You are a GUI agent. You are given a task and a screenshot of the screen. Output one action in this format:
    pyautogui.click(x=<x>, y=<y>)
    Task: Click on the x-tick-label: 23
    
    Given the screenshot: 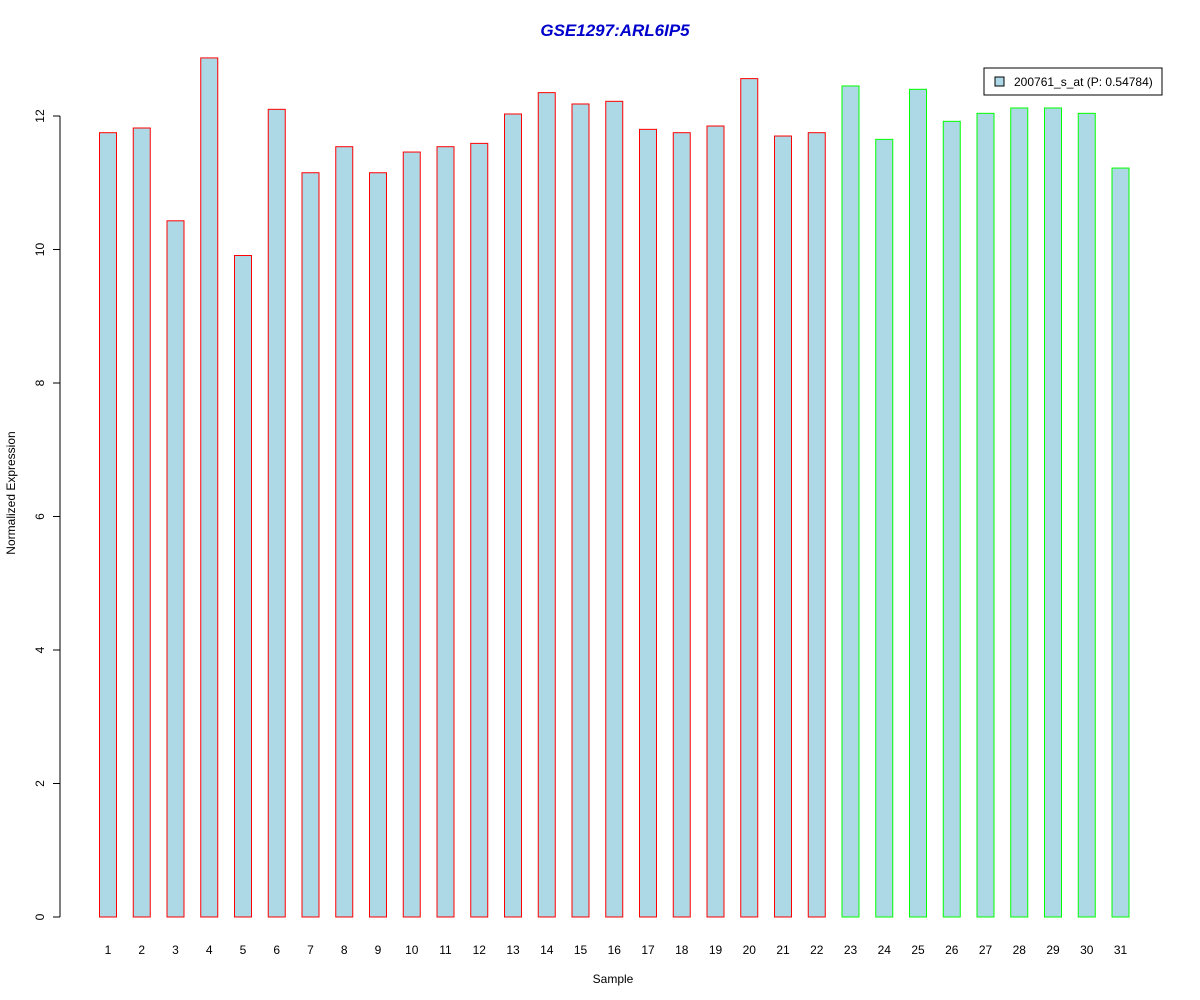 What is the action you would take?
    pyautogui.click(x=851, y=950)
    